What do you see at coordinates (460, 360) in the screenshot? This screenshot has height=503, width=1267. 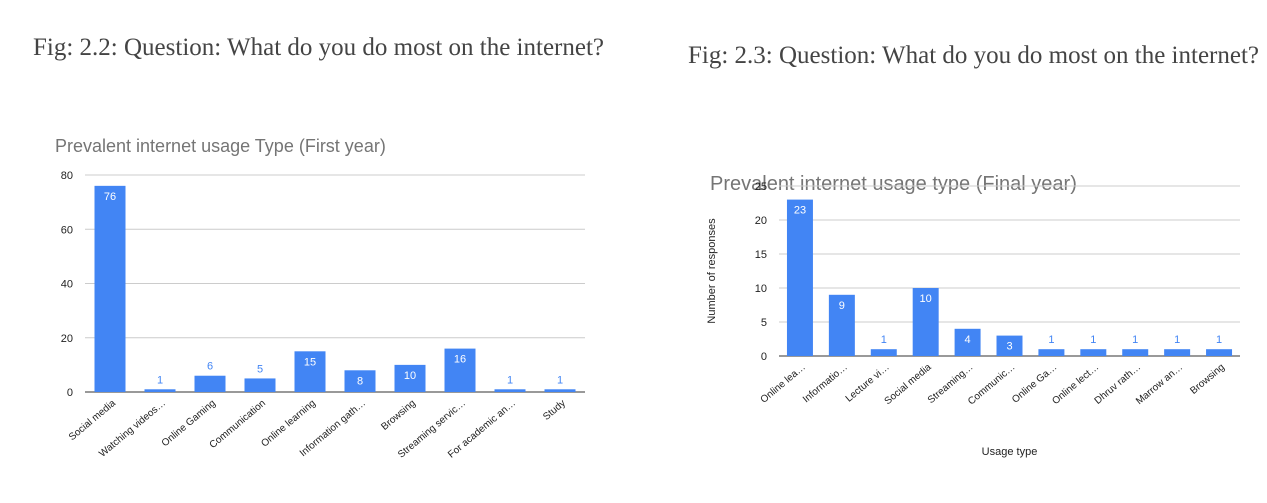 I see `data-label: 16` at bounding box center [460, 360].